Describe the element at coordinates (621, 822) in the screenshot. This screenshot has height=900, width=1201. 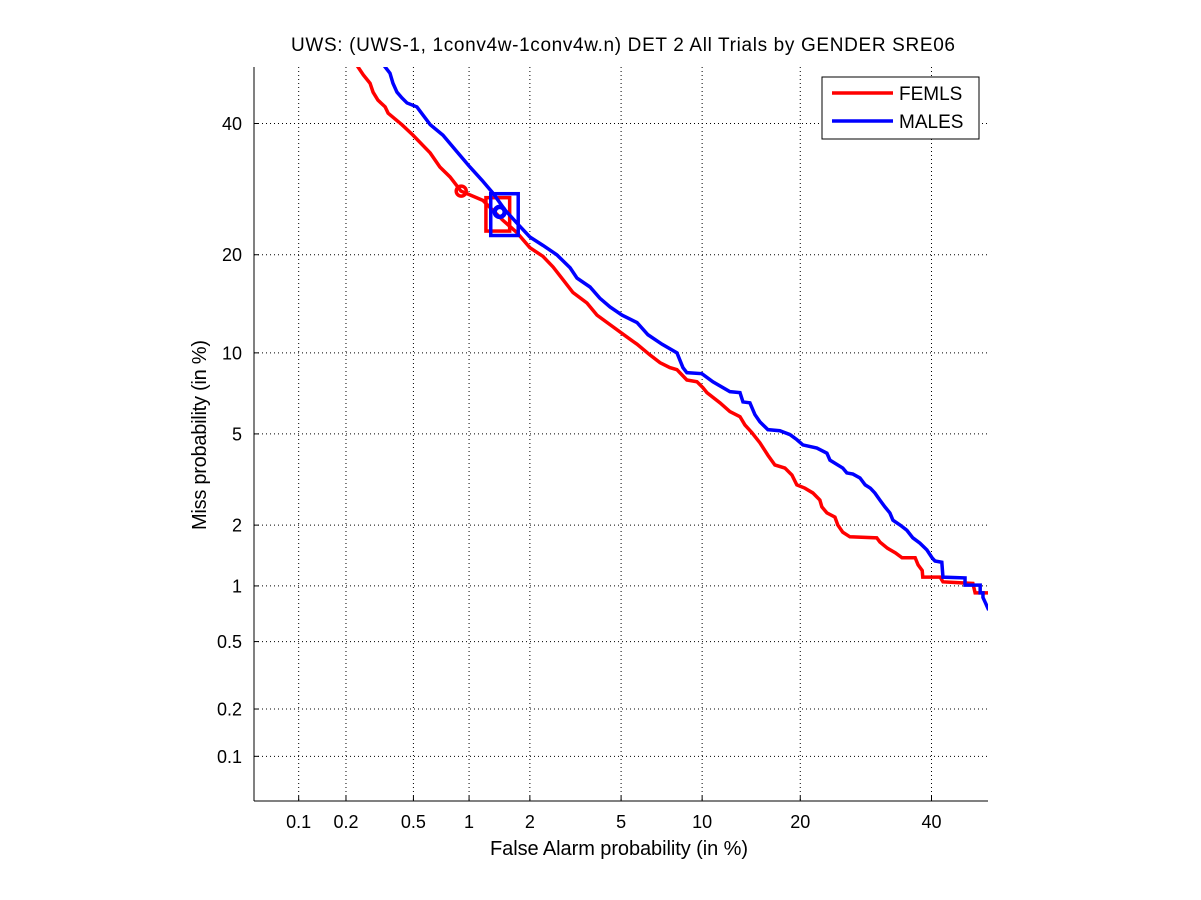
I see `x-tick-label: 5` at that location.